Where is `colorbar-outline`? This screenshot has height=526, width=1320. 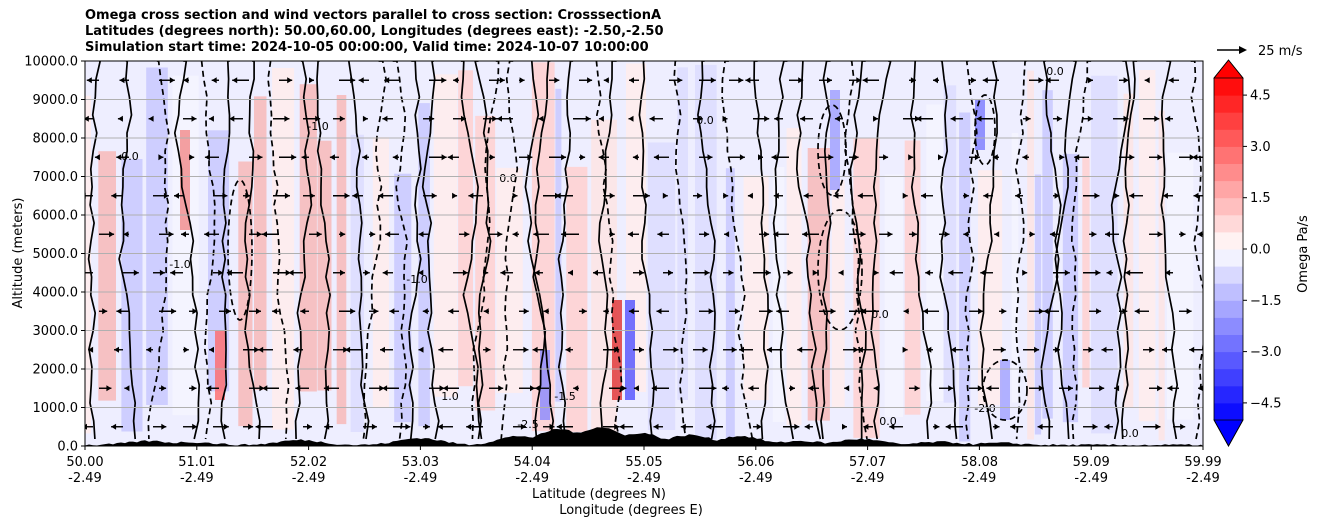 colorbar-outline is located at coordinates (1228, 253).